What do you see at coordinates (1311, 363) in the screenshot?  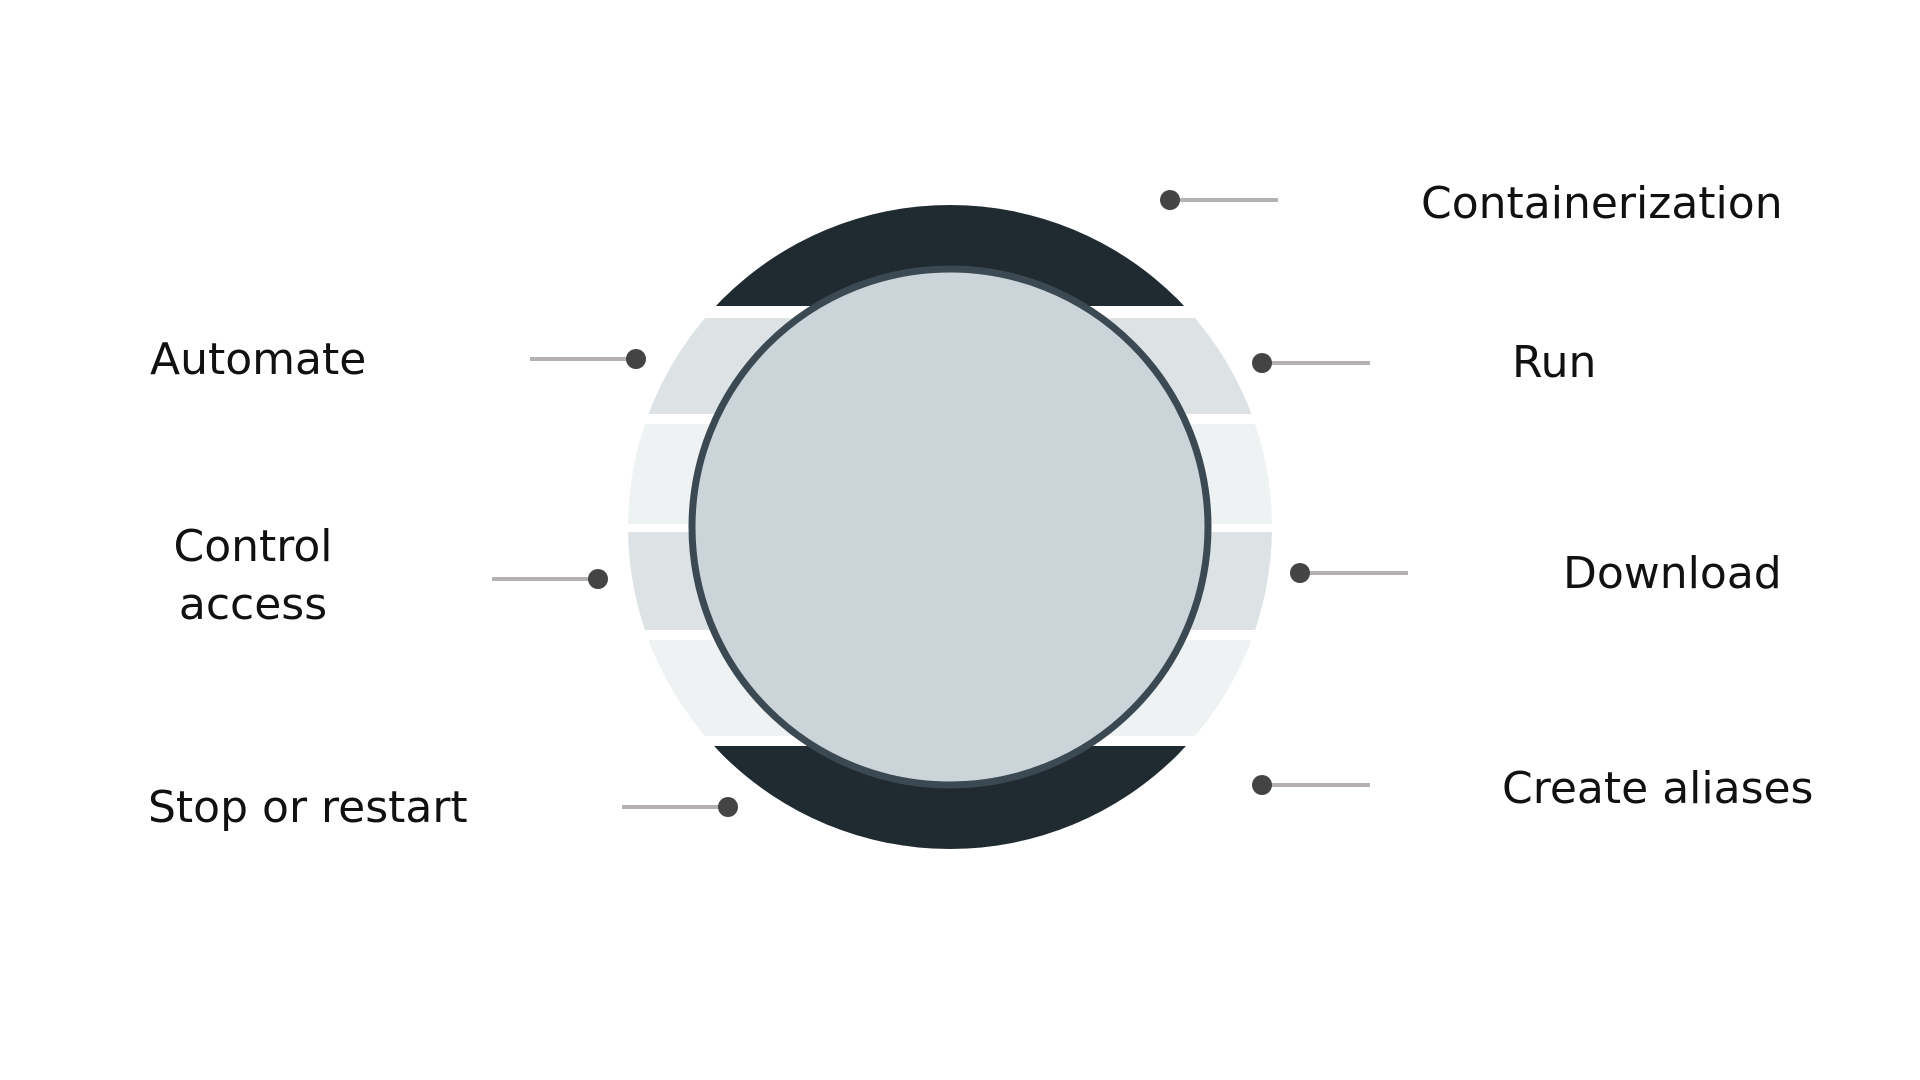 I see `connector-run` at bounding box center [1311, 363].